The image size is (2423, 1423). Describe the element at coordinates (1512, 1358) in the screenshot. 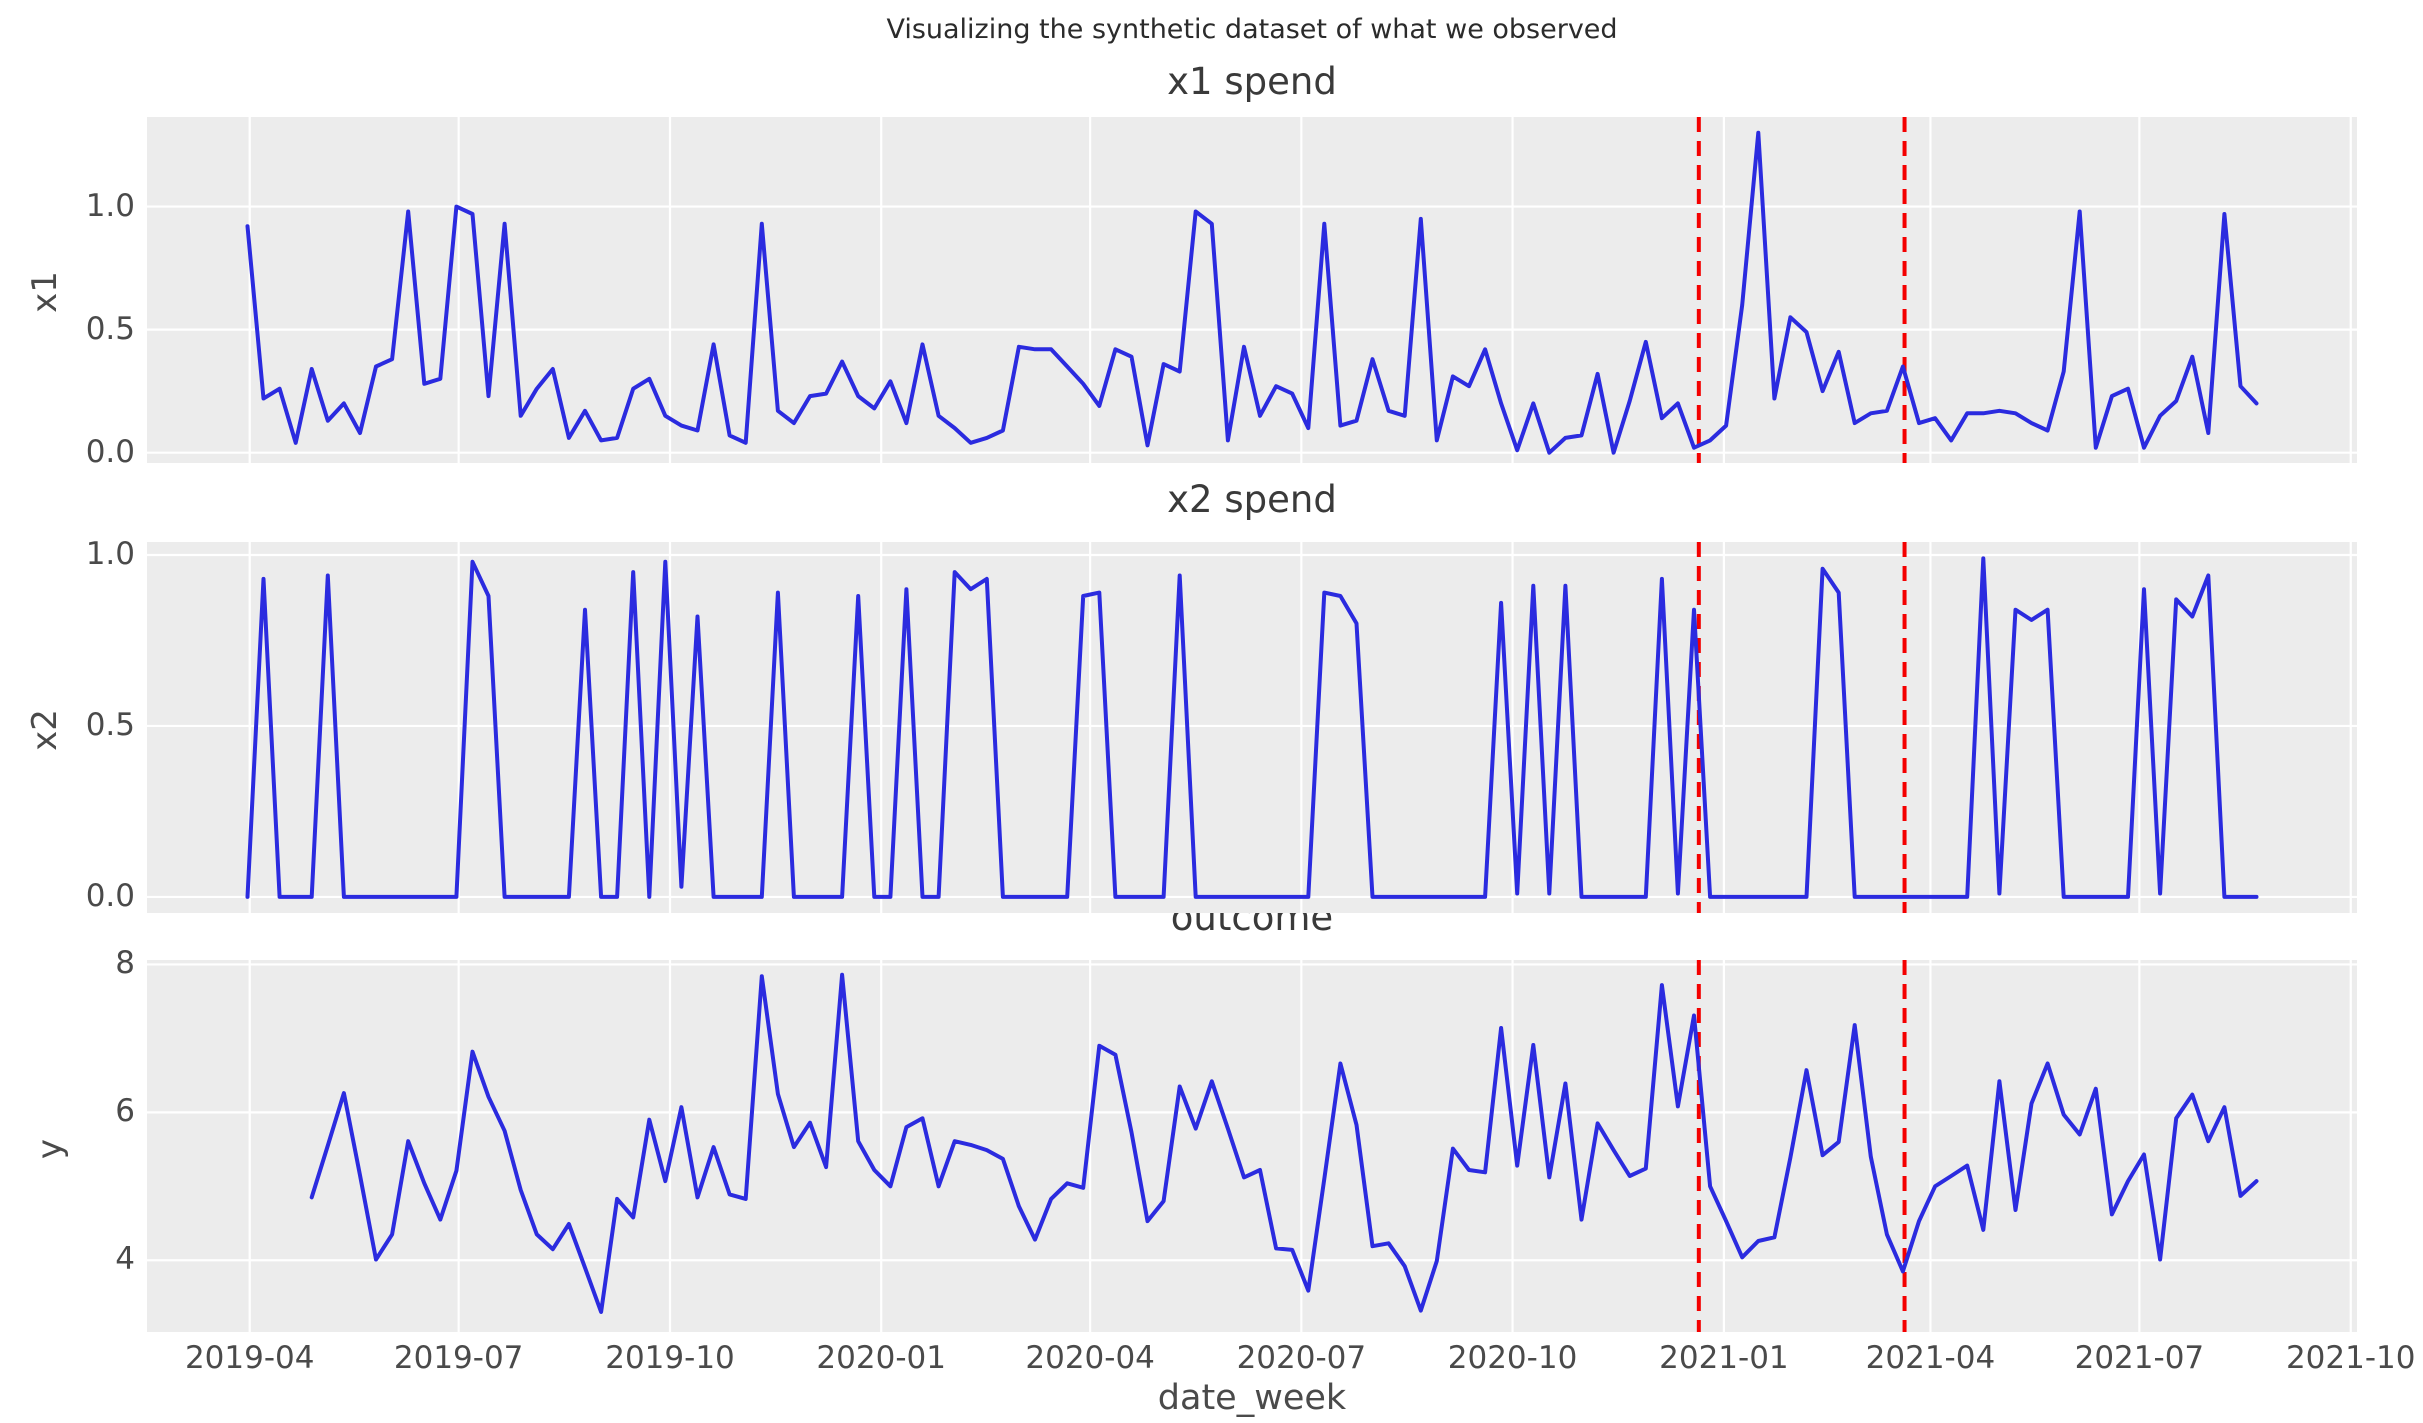

I see `x-tick-label: 2020-10` at that location.